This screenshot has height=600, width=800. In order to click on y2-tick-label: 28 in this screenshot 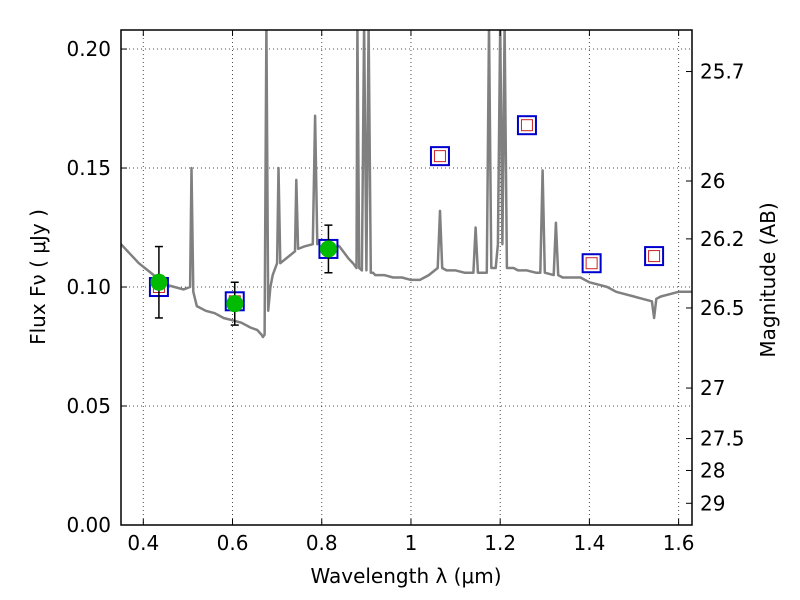, I will do `click(712, 470)`.